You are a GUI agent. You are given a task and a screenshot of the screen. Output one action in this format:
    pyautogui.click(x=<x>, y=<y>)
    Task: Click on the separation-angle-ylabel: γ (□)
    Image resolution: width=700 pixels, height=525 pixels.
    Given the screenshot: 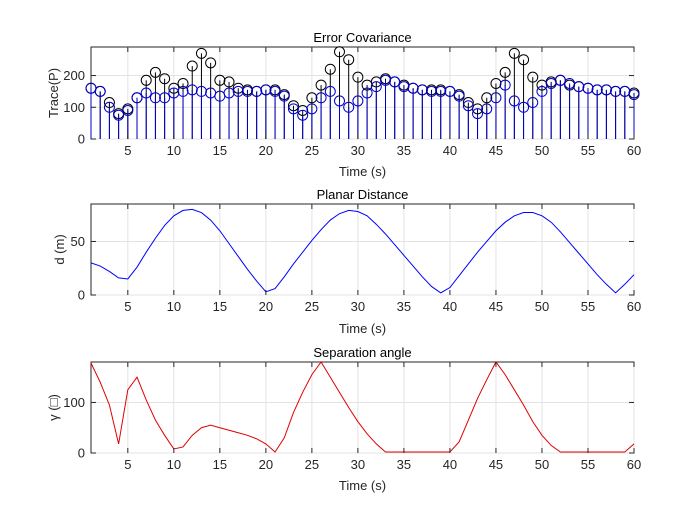 What is the action you would take?
    pyautogui.click(x=53, y=407)
    